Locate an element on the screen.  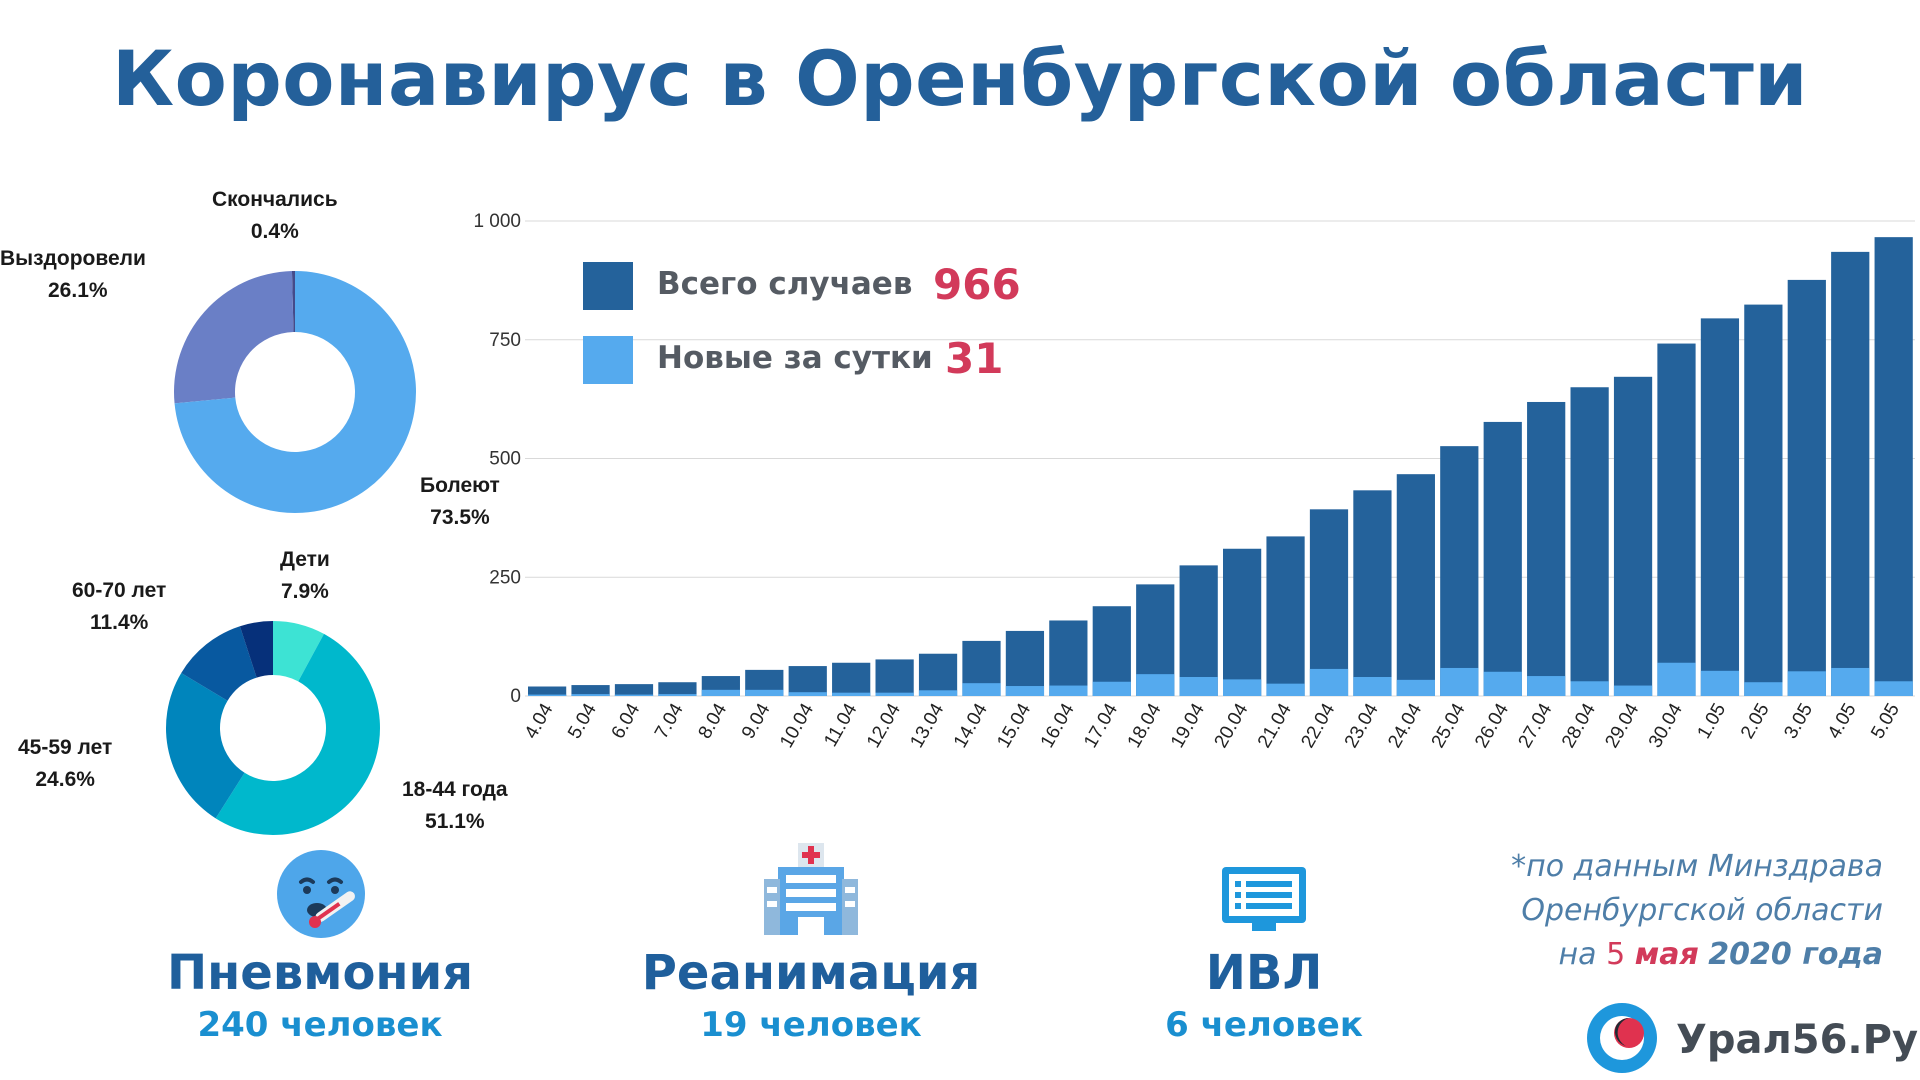
x-tick-label: 29.04 is located at coordinates (1622, 726).